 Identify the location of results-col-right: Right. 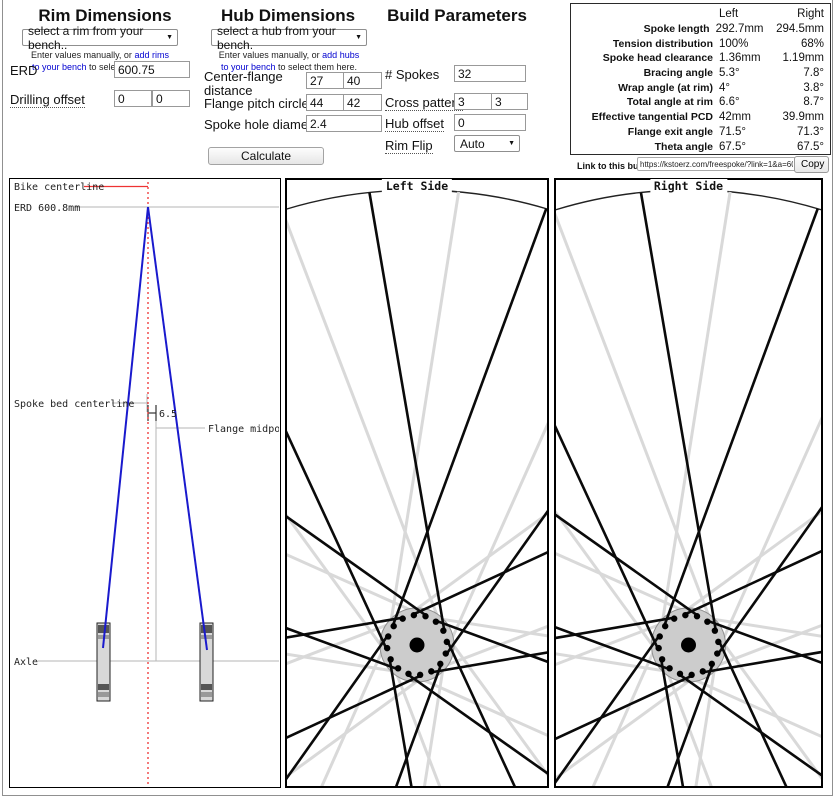
(810, 14).